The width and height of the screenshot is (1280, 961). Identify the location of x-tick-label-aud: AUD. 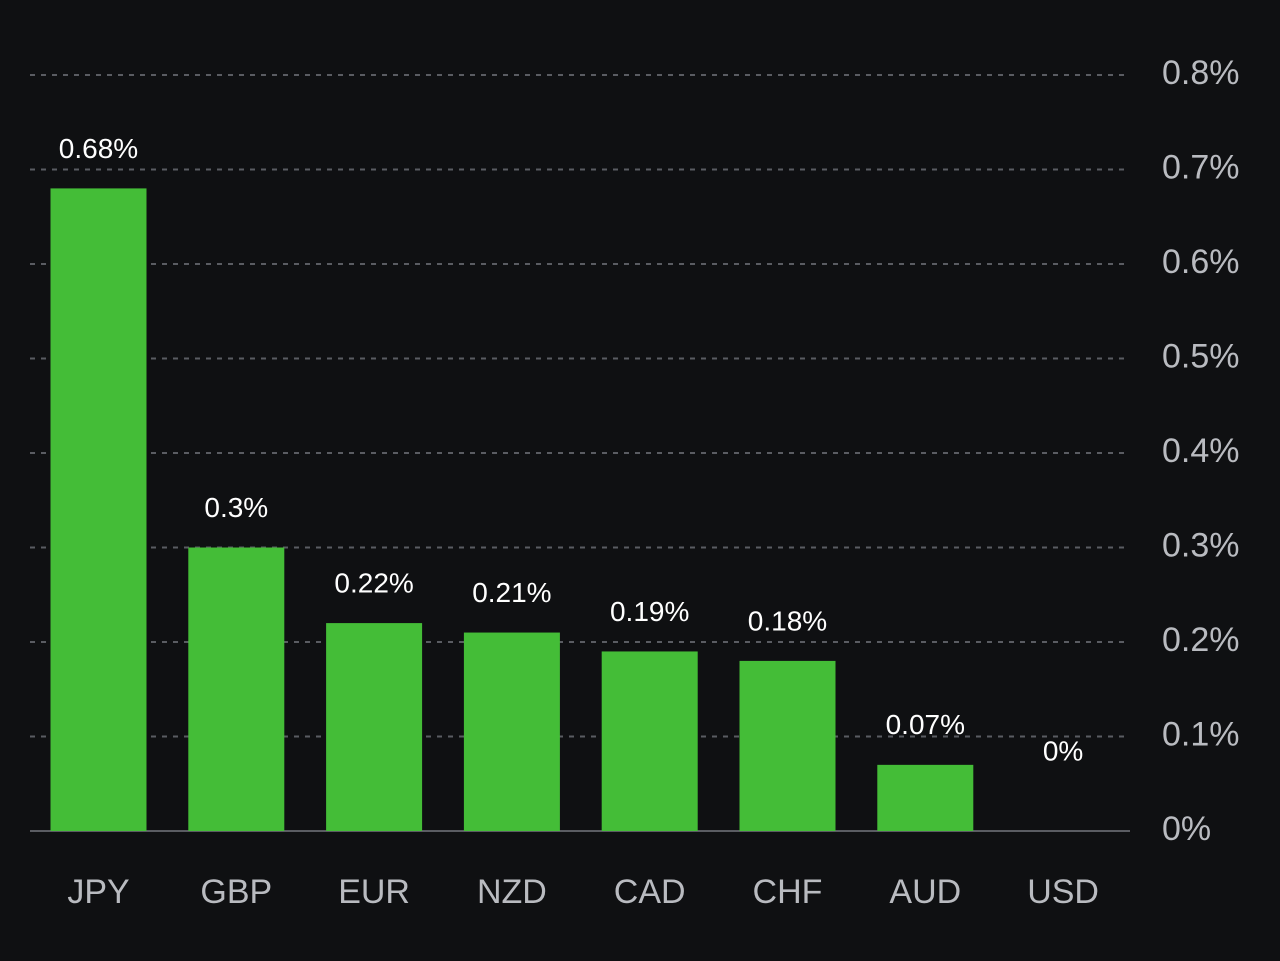
(925, 892).